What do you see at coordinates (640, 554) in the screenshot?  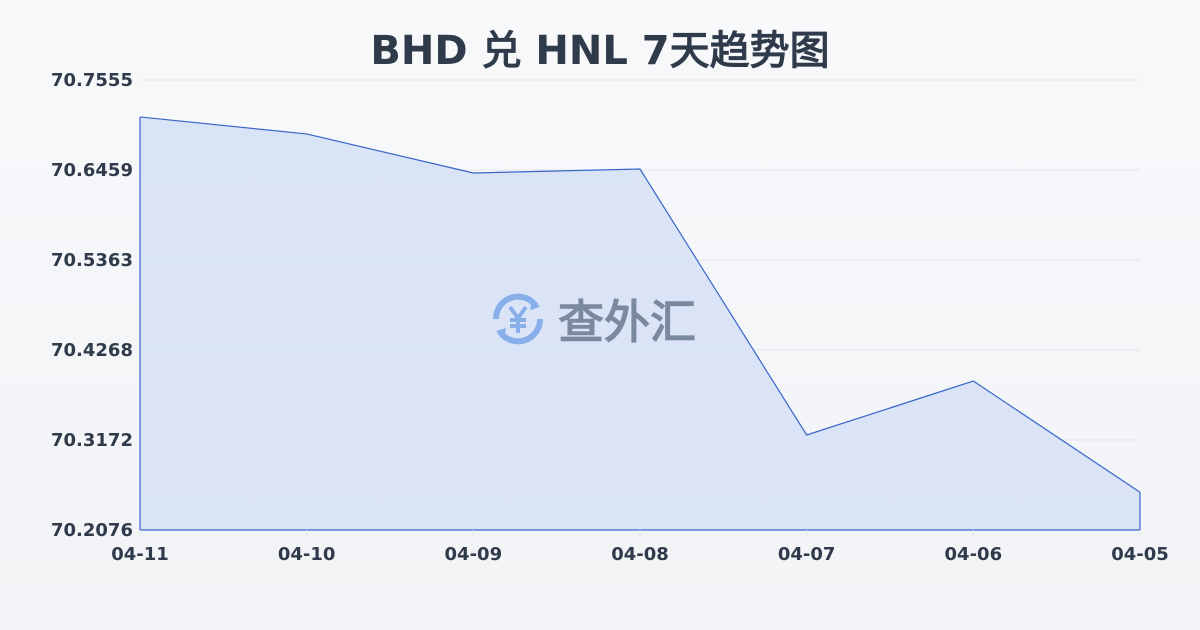 I see `x-tick-label: 04-08` at bounding box center [640, 554].